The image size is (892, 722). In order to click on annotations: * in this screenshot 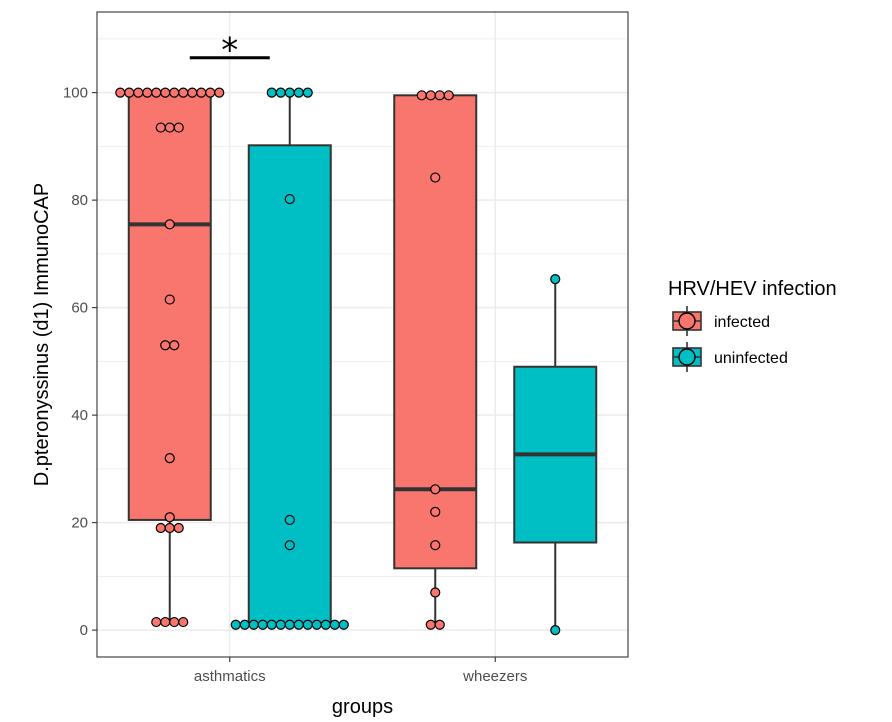, I will do `click(229, 51)`.